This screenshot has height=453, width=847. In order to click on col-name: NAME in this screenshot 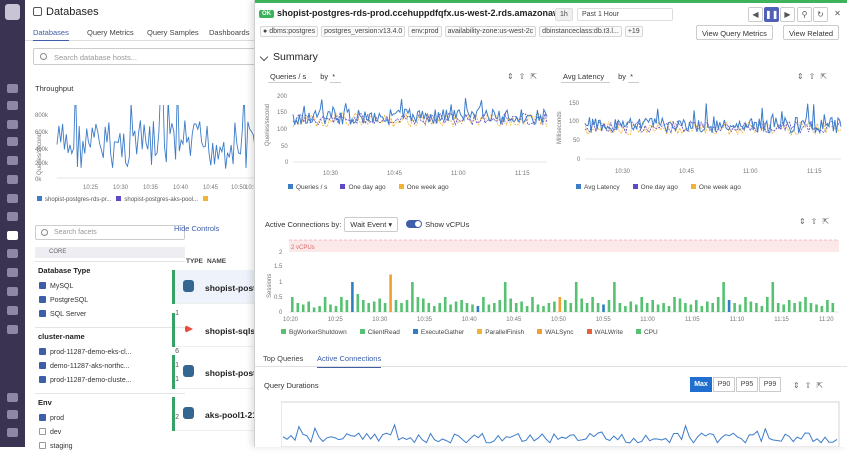, I will do `click(217, 261)`.